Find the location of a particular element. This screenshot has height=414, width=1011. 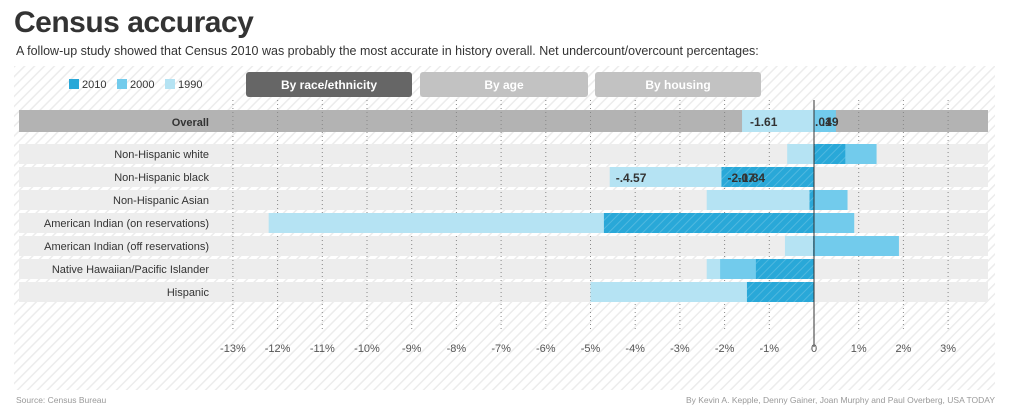

bar-overall-1990 is located at coordinates (778, 121).